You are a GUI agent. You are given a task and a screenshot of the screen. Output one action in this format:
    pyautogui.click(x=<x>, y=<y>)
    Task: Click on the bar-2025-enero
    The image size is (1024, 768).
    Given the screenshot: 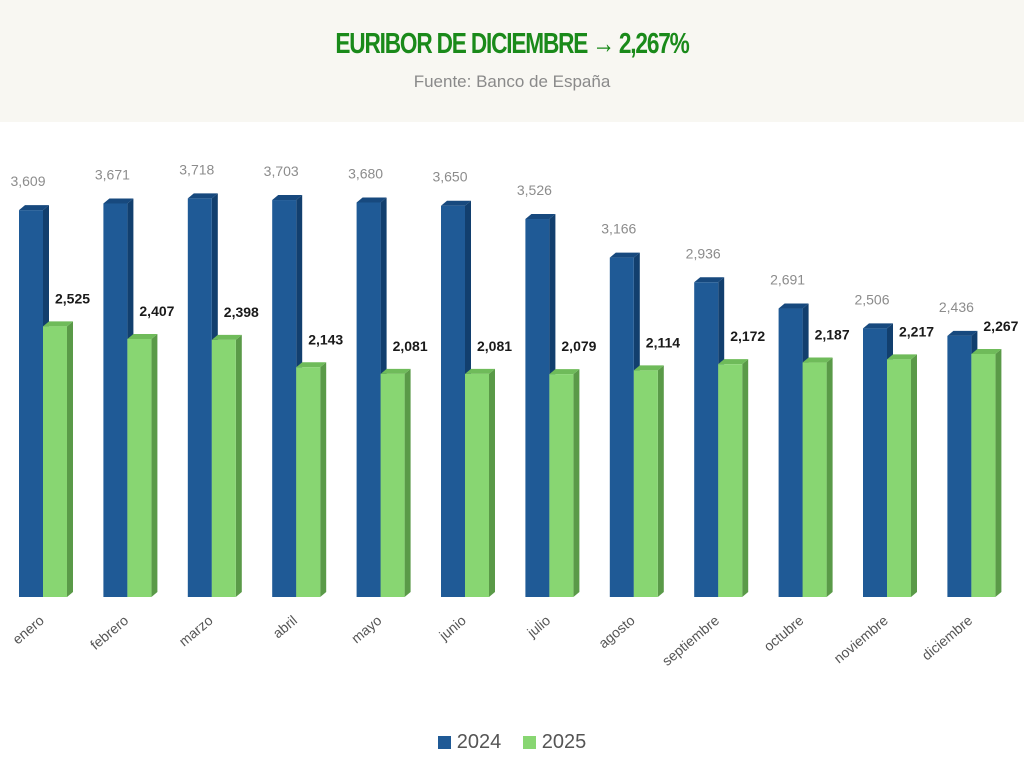 What is the action you would take?
    pyautogui.click(x=55, y=461)
    